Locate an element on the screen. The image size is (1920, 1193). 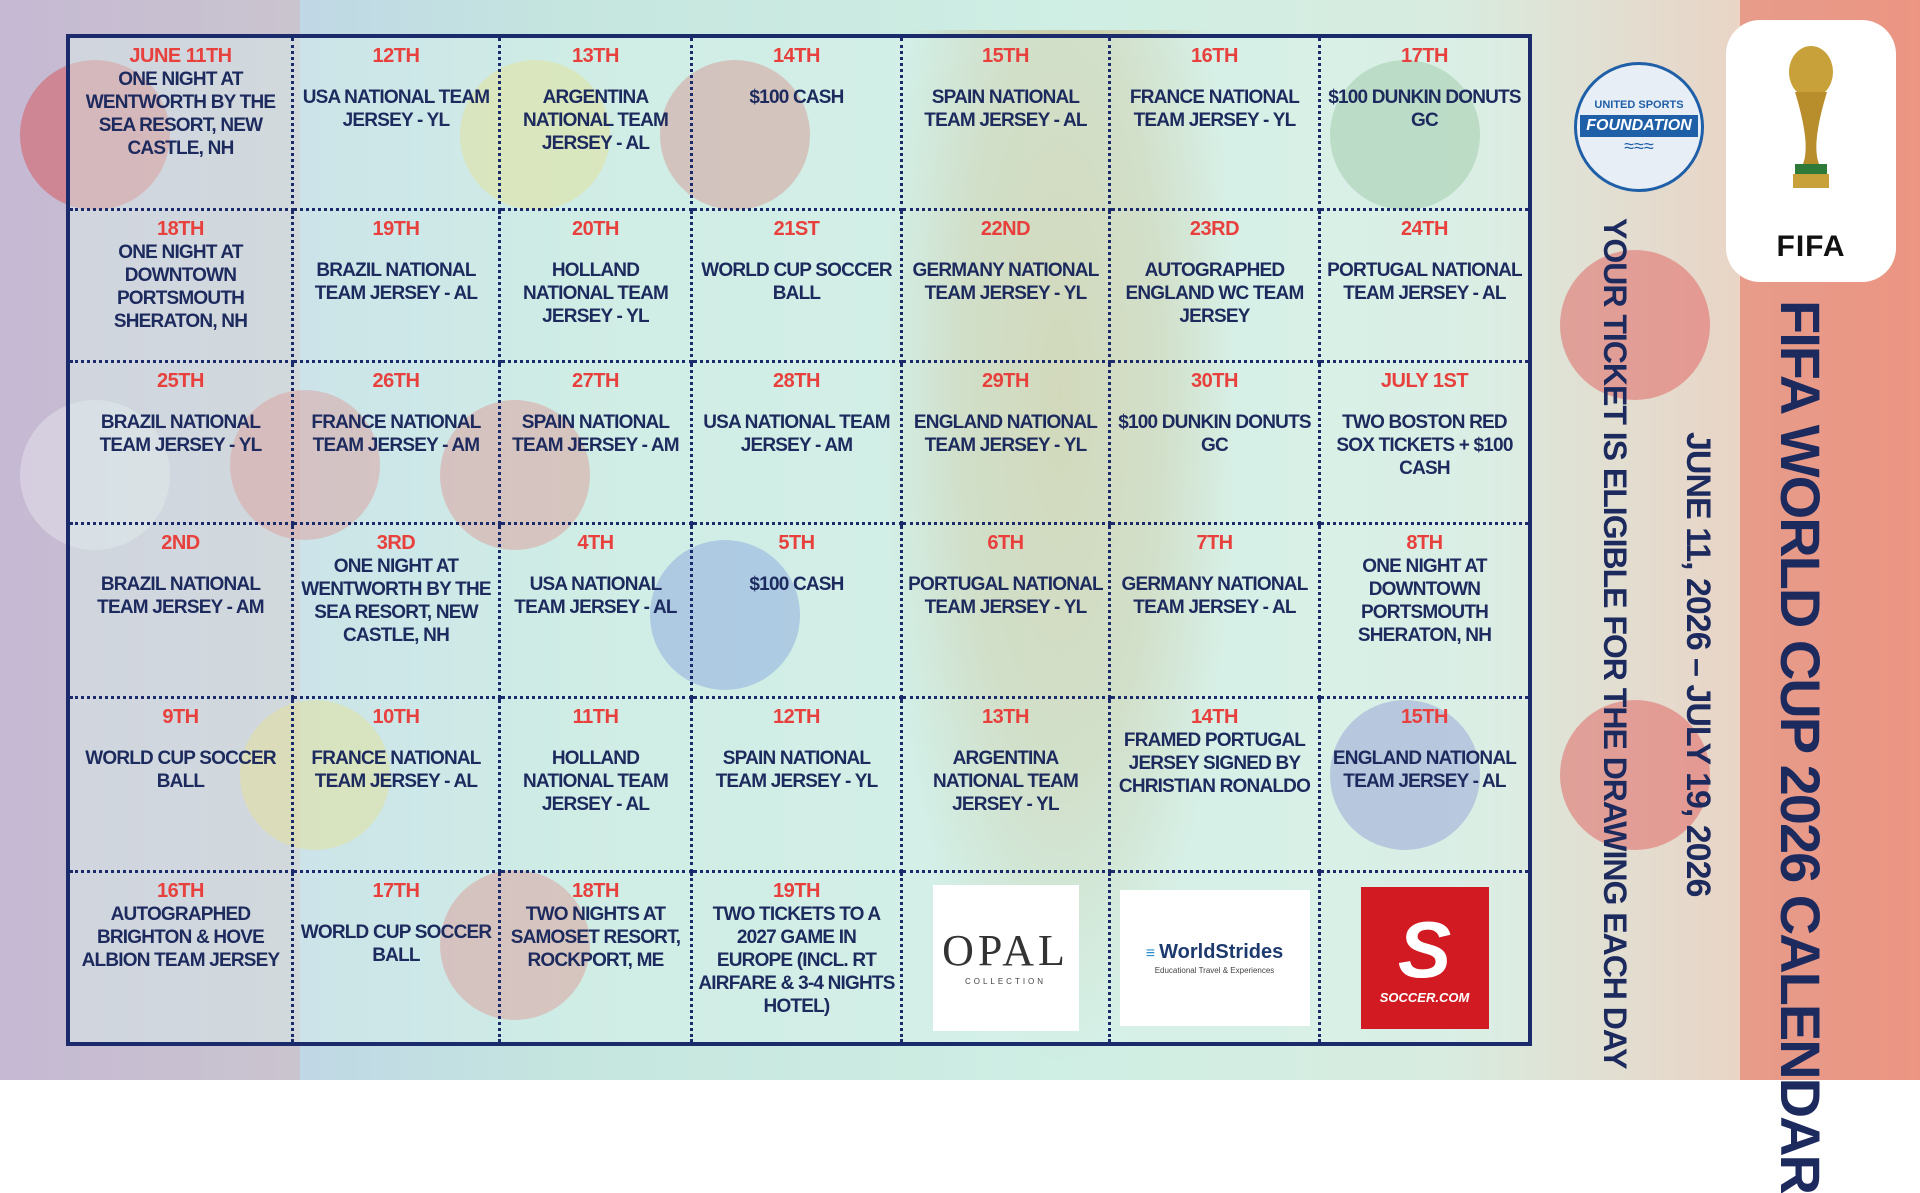
day-prize: FRANCE NATIONAL TEAM JERSEY - YL is located at coordinates (1214, 109).